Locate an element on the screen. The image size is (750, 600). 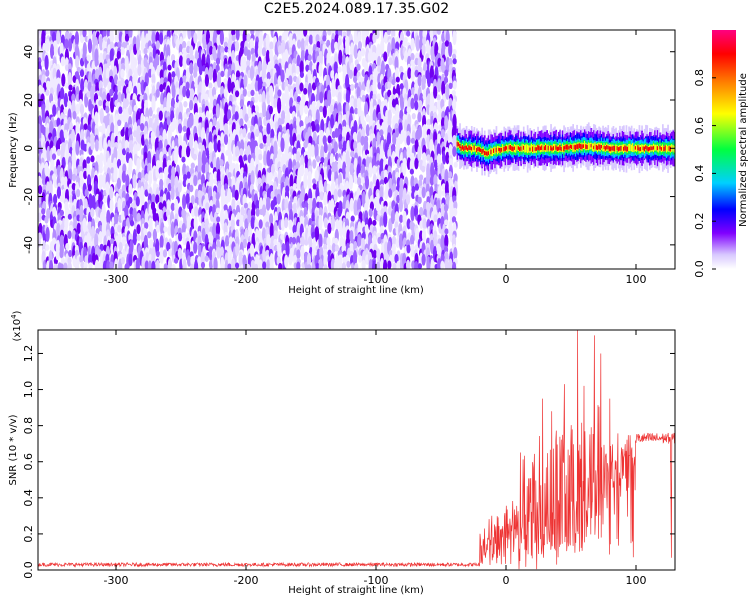
snr-y-tick-label: 0.2 is located at coordinates (28, 534).